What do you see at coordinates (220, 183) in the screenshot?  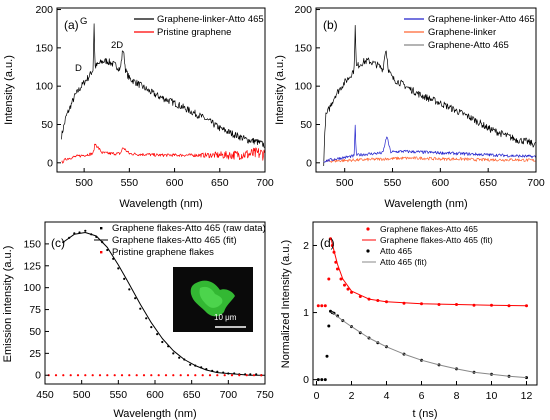 I see `panel-a-xtick-label: 650` at bounding box center [220, 183].